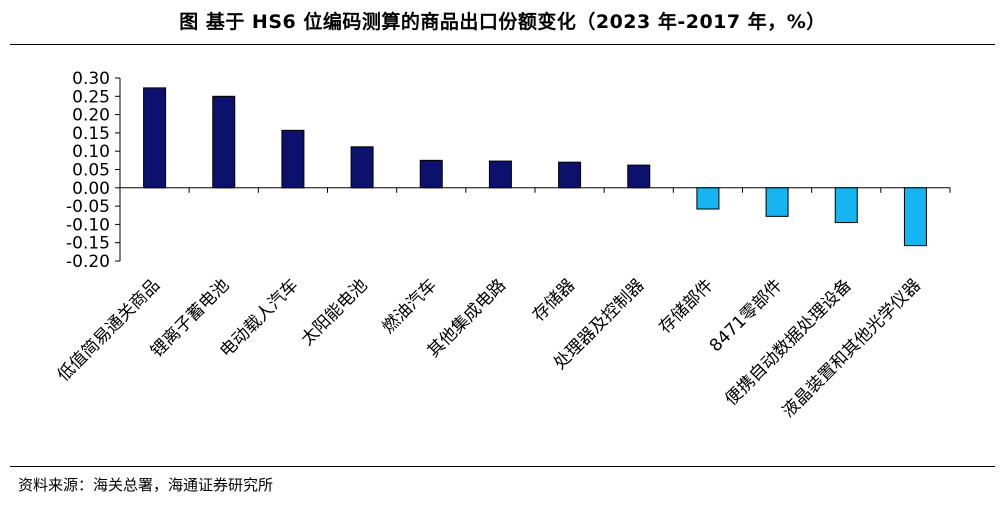 The height and width of the screenshot is (507, 1005). What do you see at coordinates (91, 97) in the screenshot?
I see `y-tick-label: 0.25` at bounding box center [91, 97].